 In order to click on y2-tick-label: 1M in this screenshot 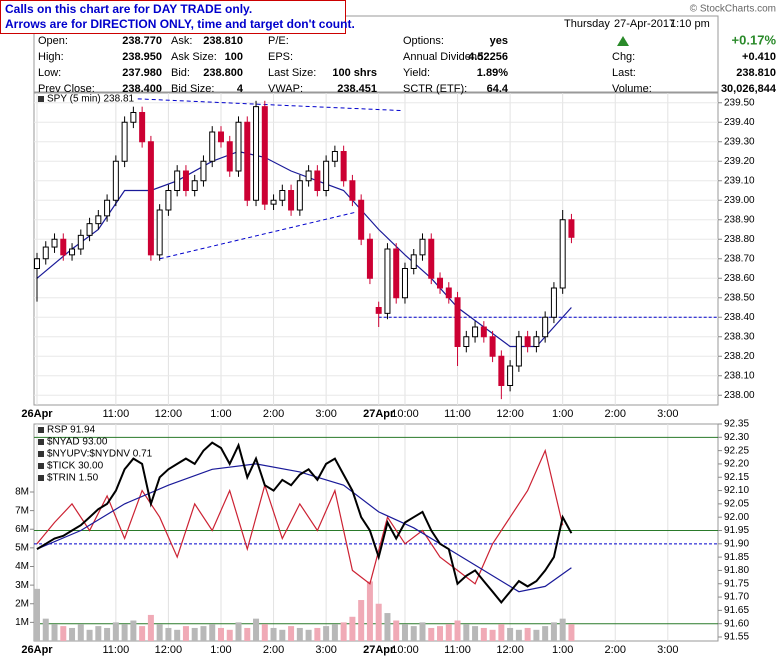, I will do `click(22, 622)`.